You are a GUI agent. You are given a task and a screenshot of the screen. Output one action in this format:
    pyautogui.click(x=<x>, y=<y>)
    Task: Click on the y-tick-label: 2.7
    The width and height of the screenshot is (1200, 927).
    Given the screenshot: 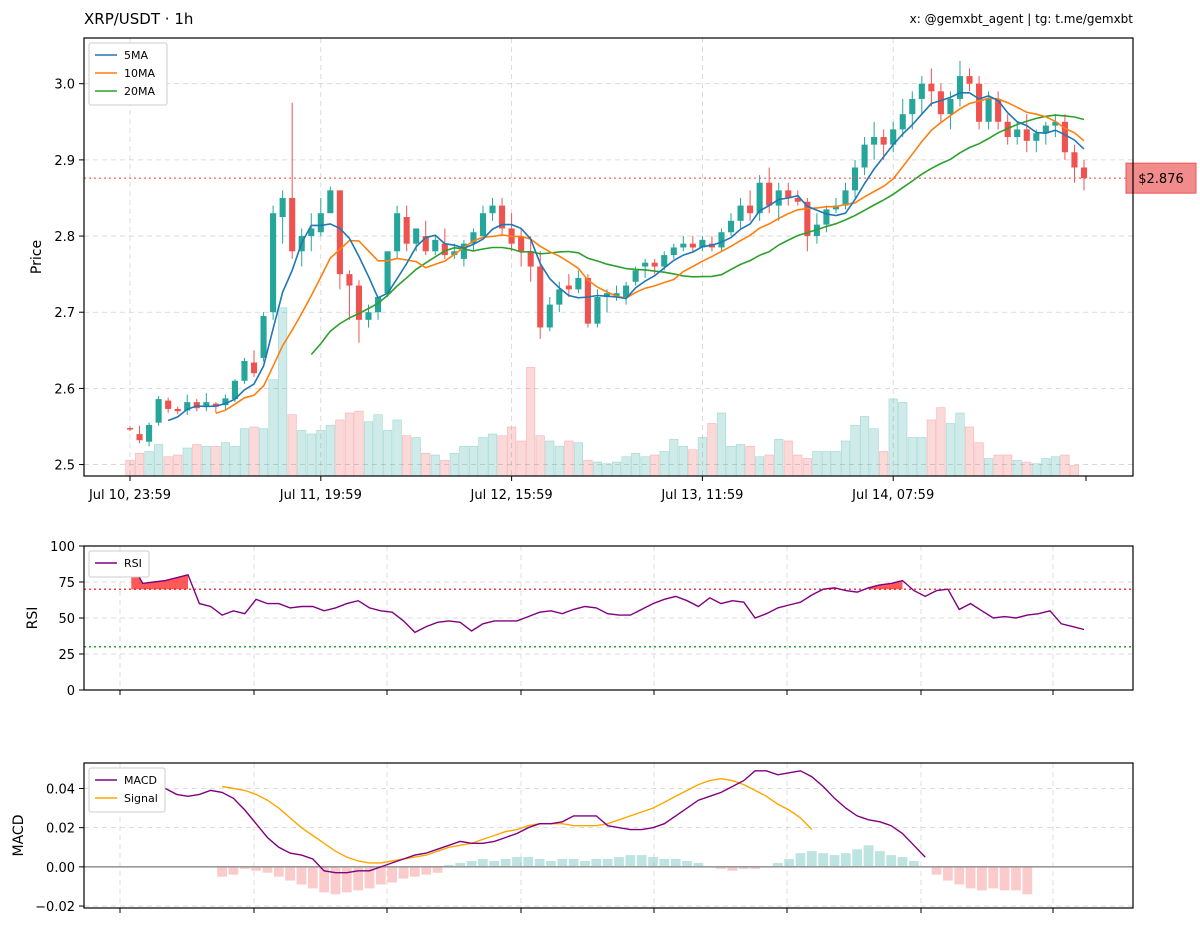 What is the action you would take?
    pyautogui.click(x=64, y=313)
    